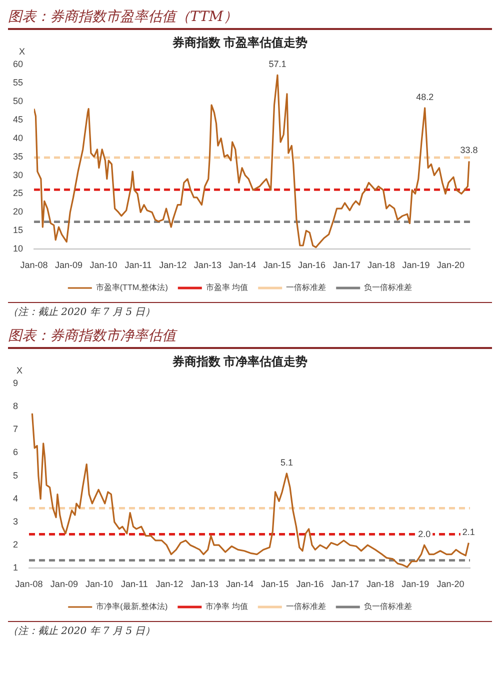 This screenshot has height=680, width=500. Describe the element at coordinates (18, 211) in the screenshot. I see `y-tick-label: 20` at that location.